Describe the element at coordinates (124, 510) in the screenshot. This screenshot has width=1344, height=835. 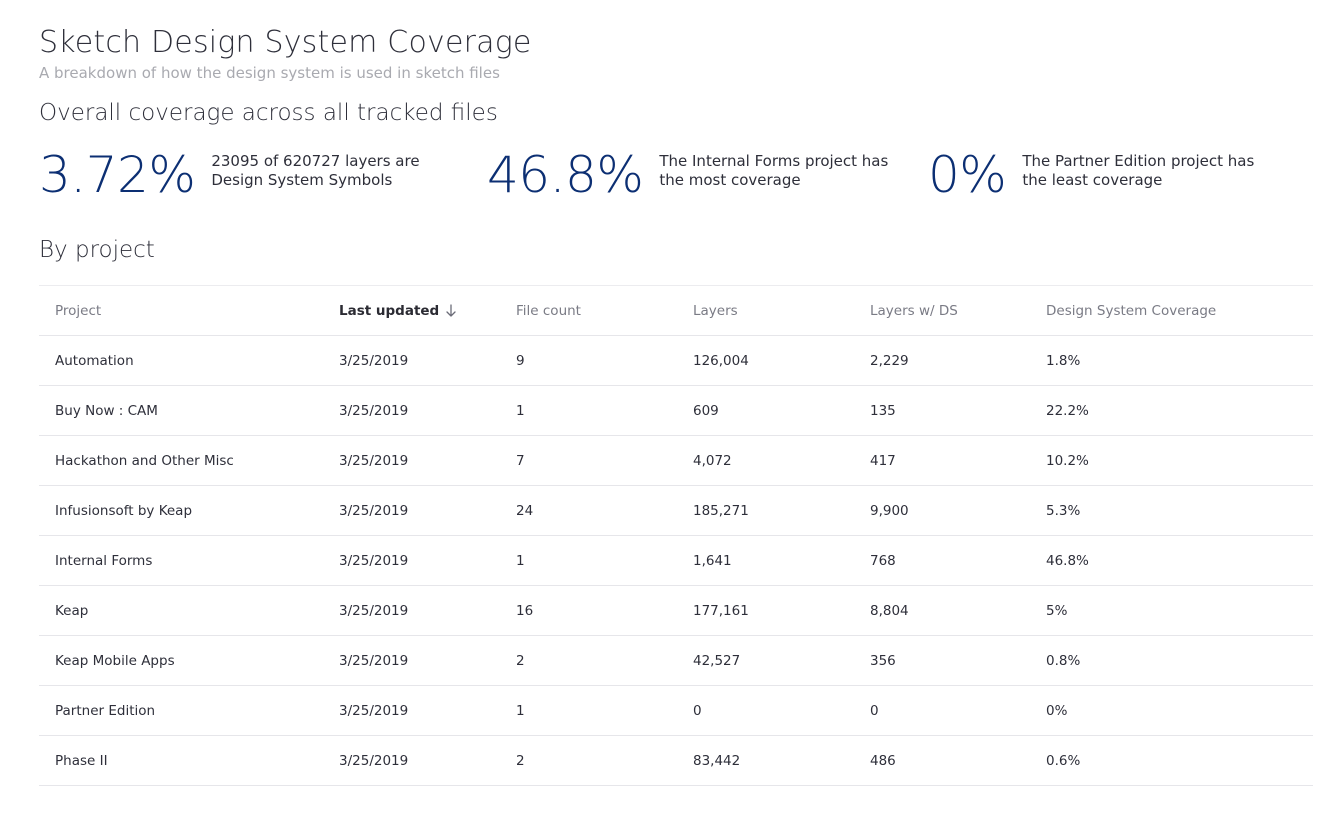
I see `project-name: Infusionsoft by Keap` at that location.